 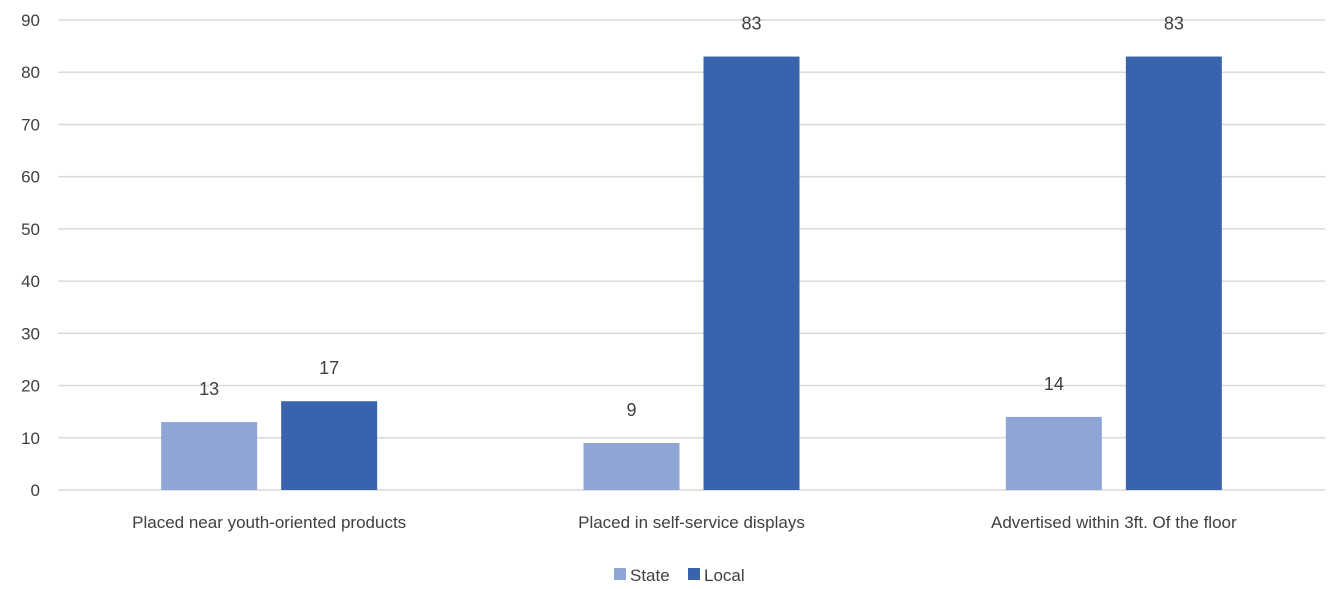 I want to click on data-label-local-1: 83, so click(x=751, y=24).